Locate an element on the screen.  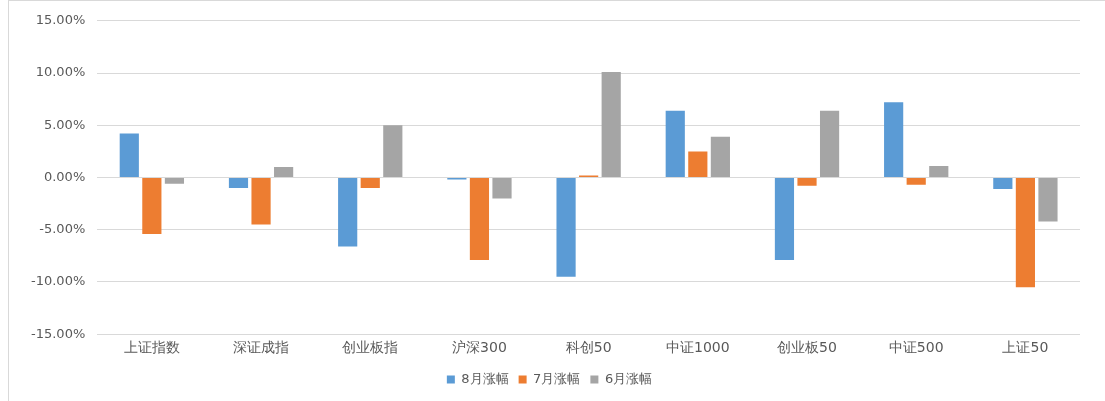
x-tick-label: 科创50 is located at coordinates (588, 347).